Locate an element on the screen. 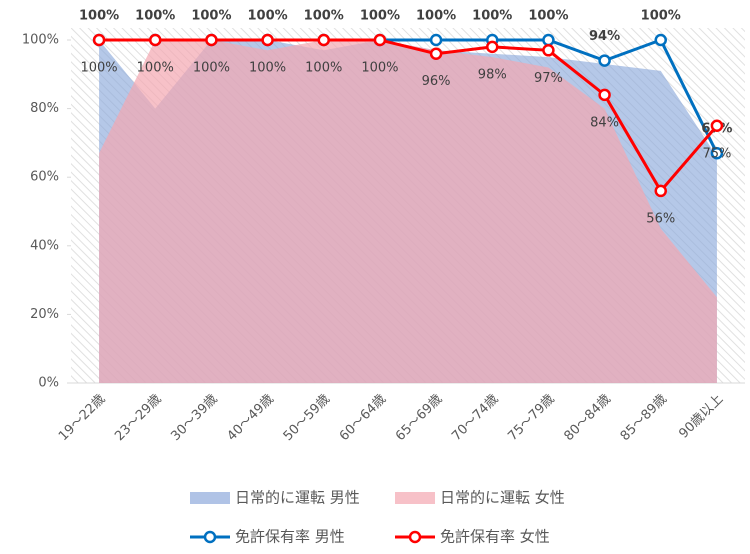  x-tick-label: 65～69歳 is located at coordinates (419, 418).